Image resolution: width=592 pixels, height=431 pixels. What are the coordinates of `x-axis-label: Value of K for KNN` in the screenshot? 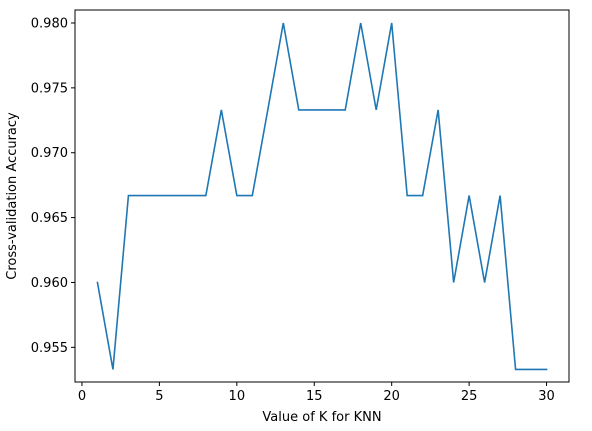 It's located at (321, 417).